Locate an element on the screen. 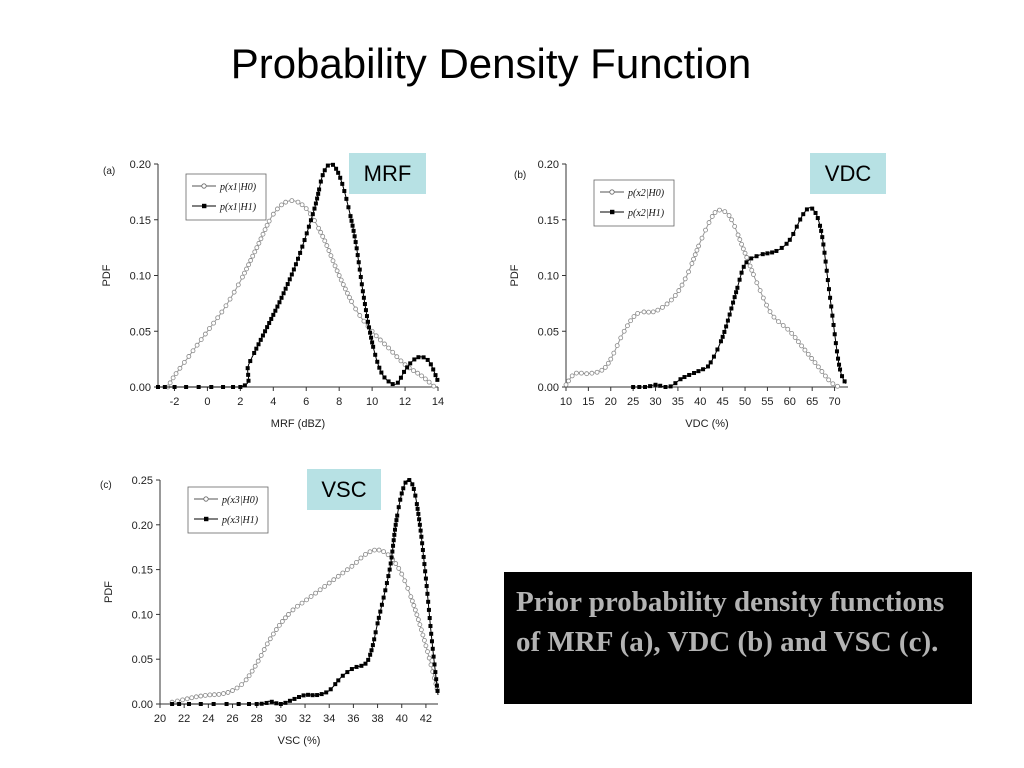  x-axis-label: VDC (%) is located at coordinates (706, 424).